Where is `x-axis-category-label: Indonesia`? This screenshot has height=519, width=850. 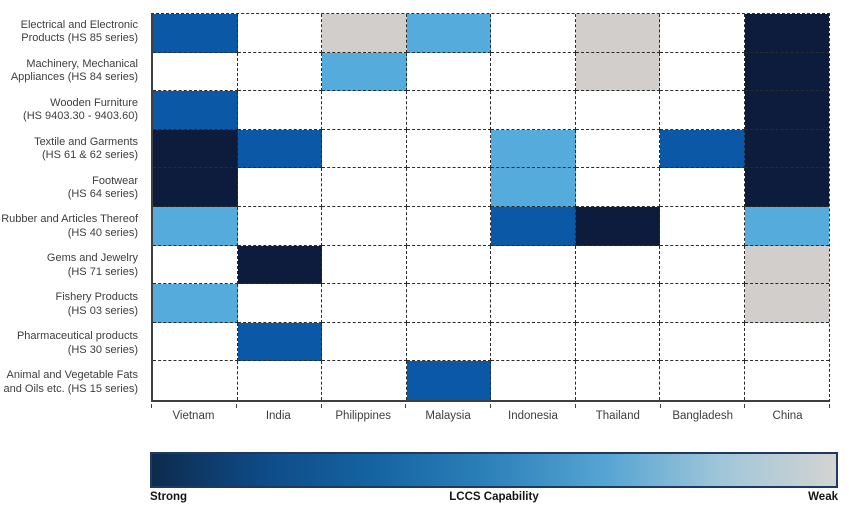
x-axis-category-label: Indonesia is located at coordinates (533, 416).